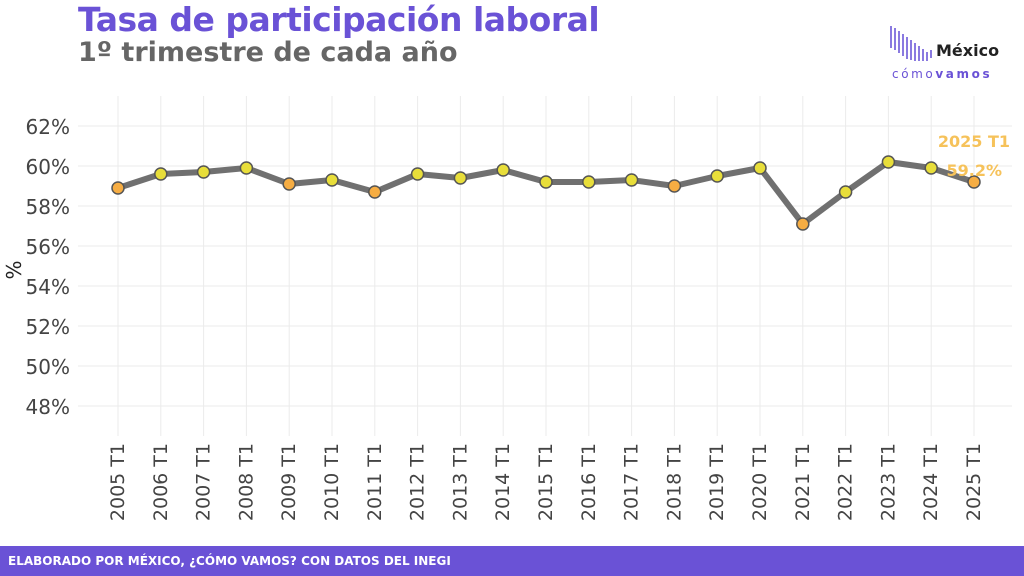 Image resolution: width=1024 pixels, height=576 pixels. Describe the element at coordinates (803, 482) in the screenshot. I see `x-tick-label: 2021 T1` at that location.